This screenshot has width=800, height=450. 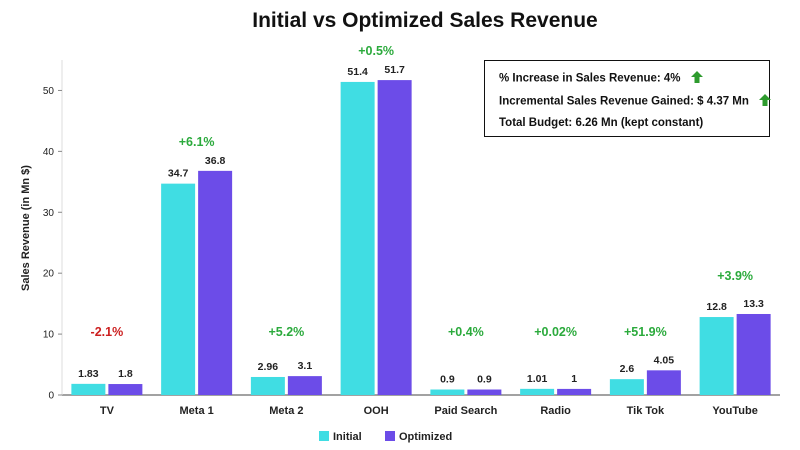 I want to click on category-label: Meta 2, so click(x=286, y=411).